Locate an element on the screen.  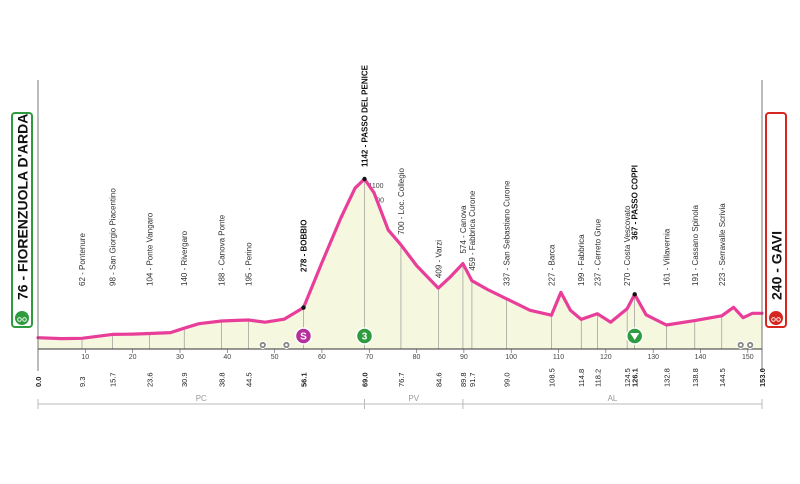
province-bar: PC PV AL is located at coordinates (400, 401).